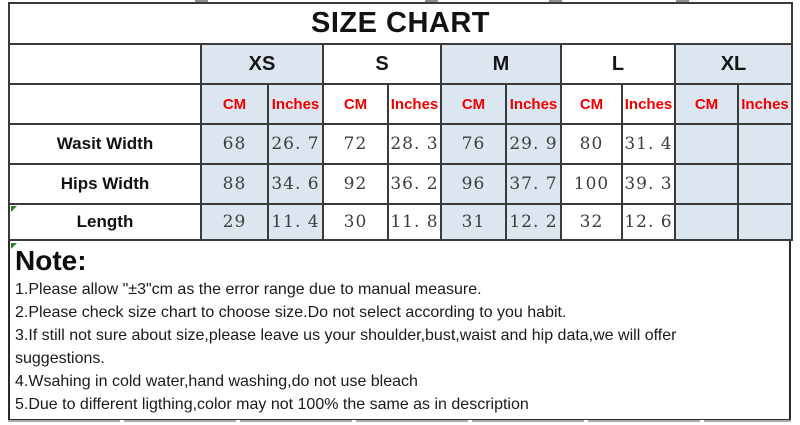  I want to click on unit-header-l-inches: Inches, so click(648, 104).